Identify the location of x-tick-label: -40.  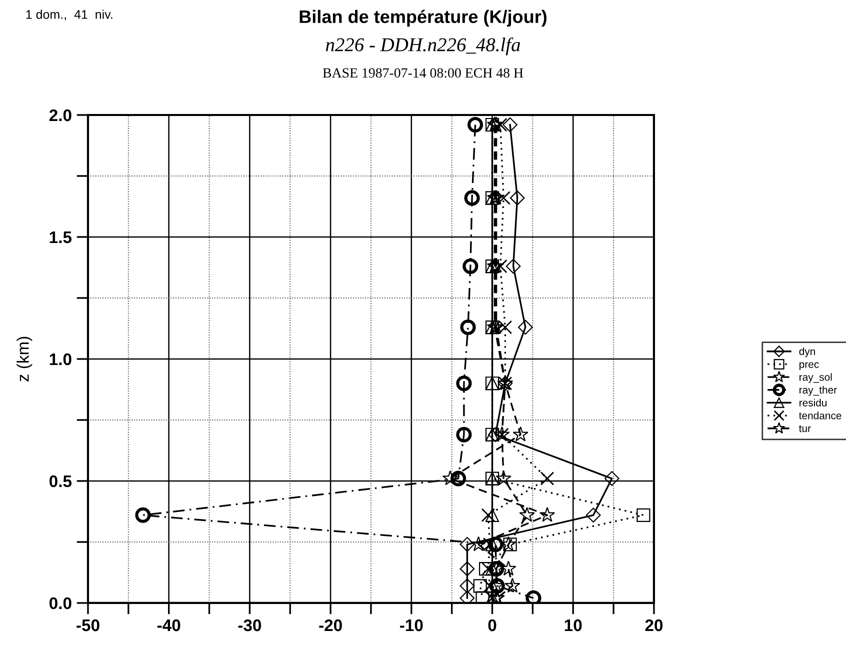
(168, 625).